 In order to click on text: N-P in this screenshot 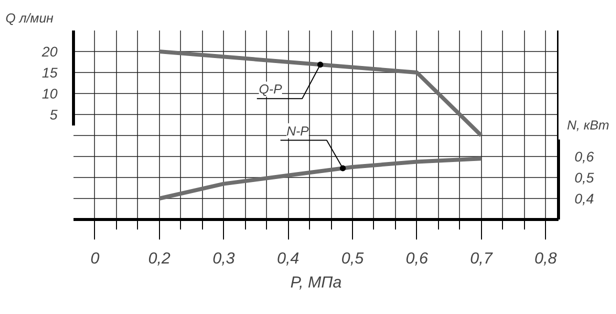, I will do `click(298, 130)`.